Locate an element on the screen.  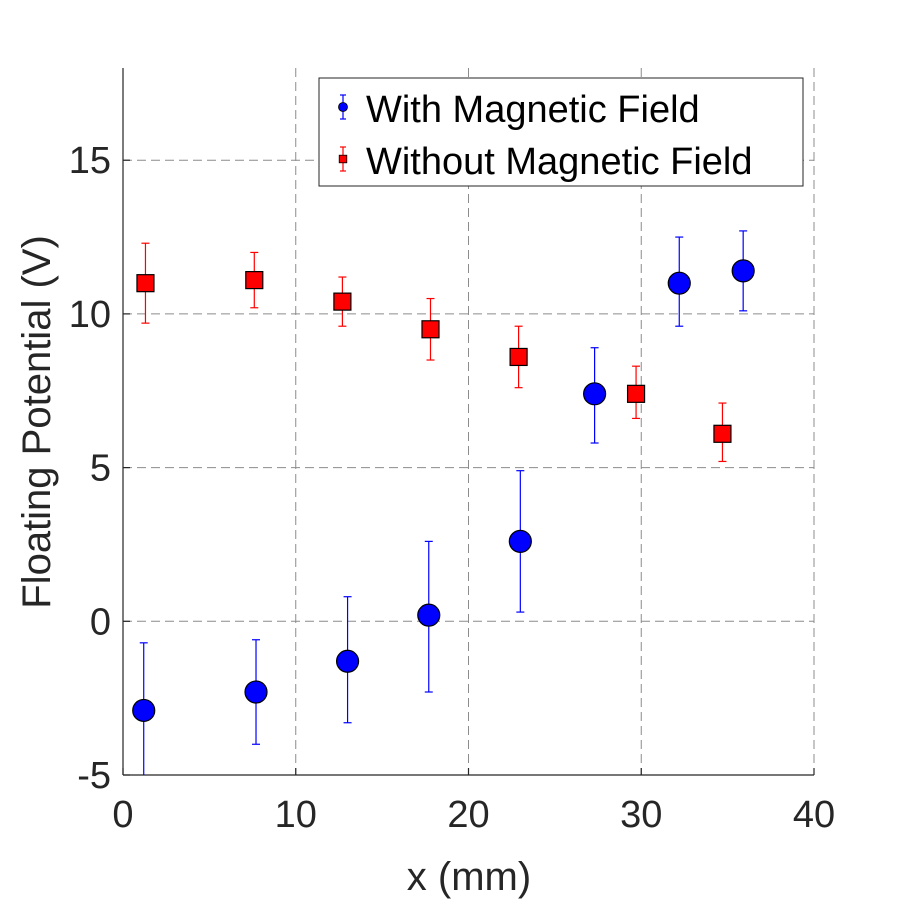
x-tick-label: 40 is located at coordinates (814, 815).